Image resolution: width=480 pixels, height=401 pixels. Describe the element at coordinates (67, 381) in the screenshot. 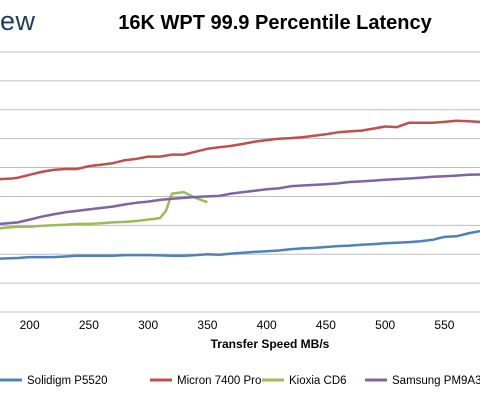

I see `legend-label: Solidigm P5520` at that location.